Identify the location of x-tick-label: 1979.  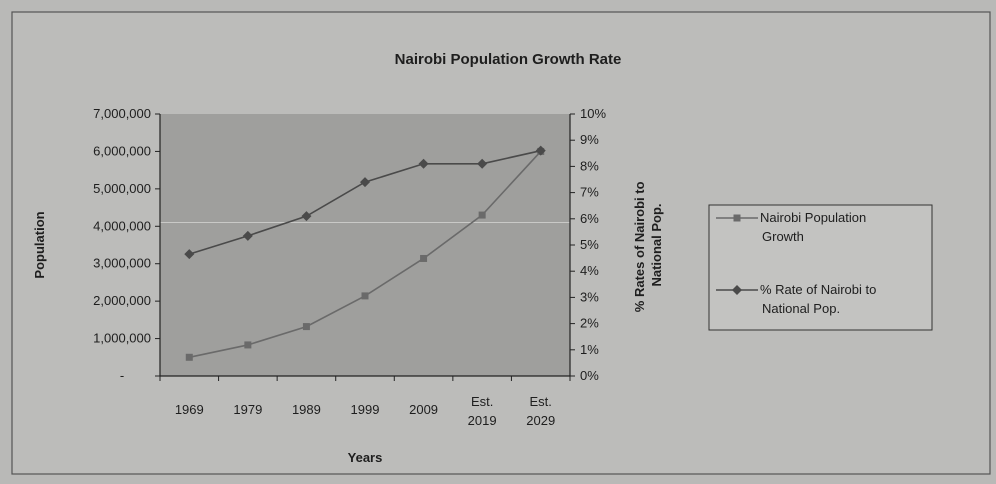
(247, 409).